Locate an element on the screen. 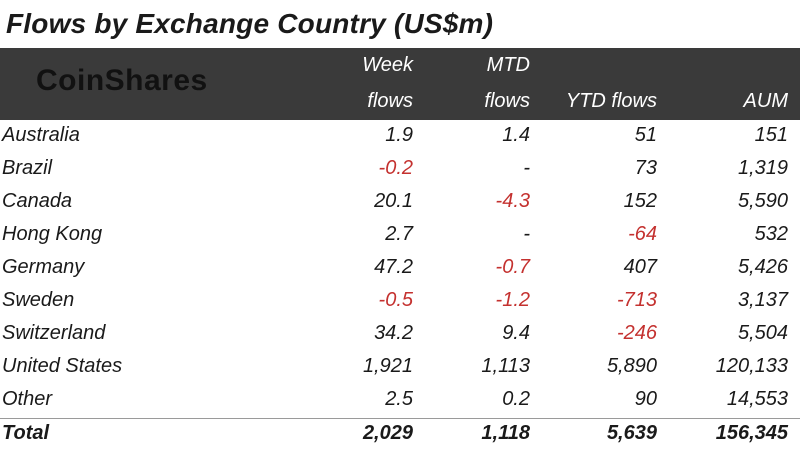  aum-cell: 3,137 is located at coordinates (762, 300).